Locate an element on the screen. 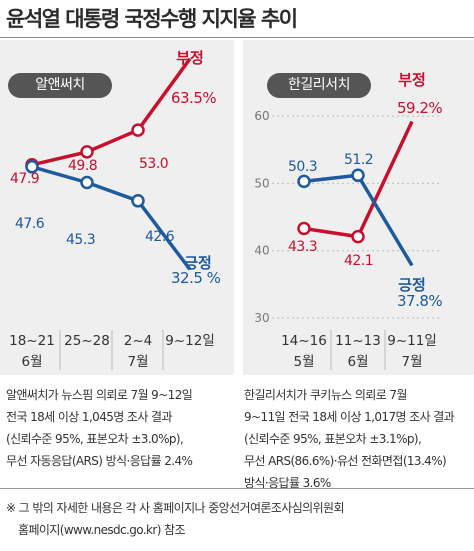  note-line: (신뢰수준 95%, 표본오차 ±3.1%p), is located at coordinates (333, 439).